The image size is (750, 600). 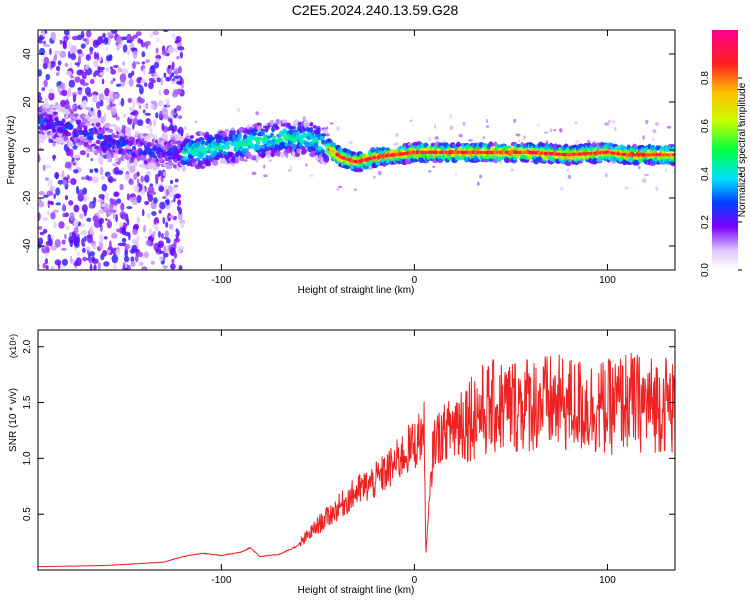 I want to click on heatmap-y-tick-label: 20, so click(x=27, y=102).